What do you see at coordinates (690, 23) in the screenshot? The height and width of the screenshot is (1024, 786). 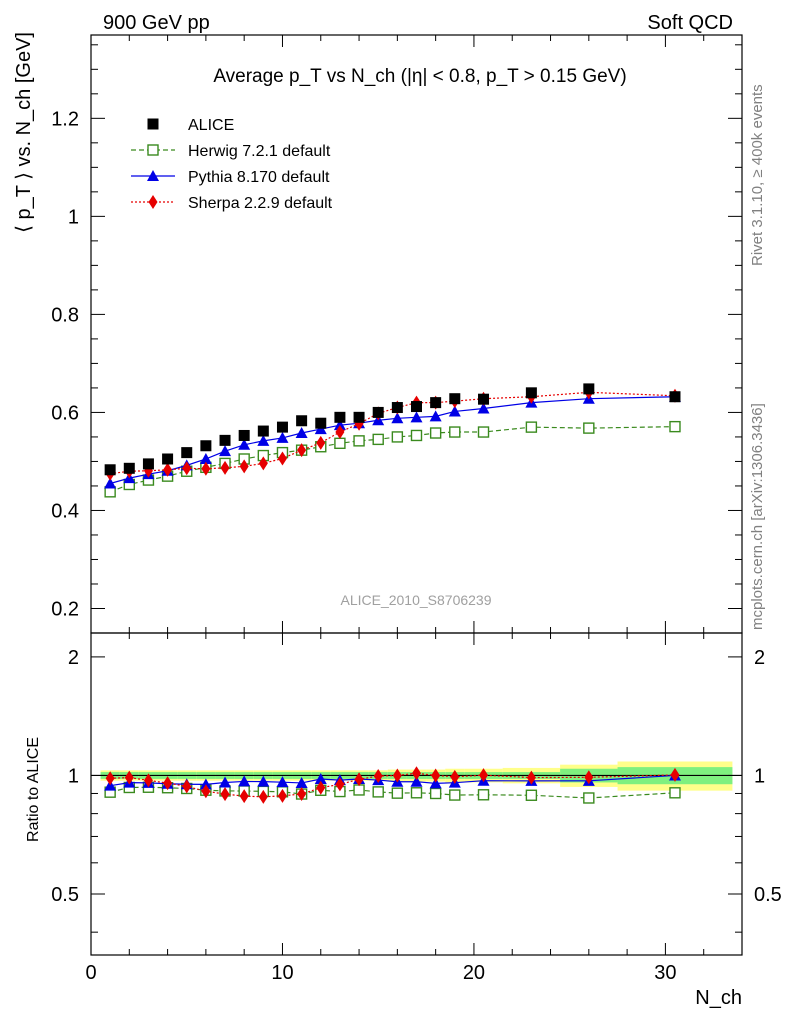 I see `category-label: Soft QCD` at bounding box center [690, 23].